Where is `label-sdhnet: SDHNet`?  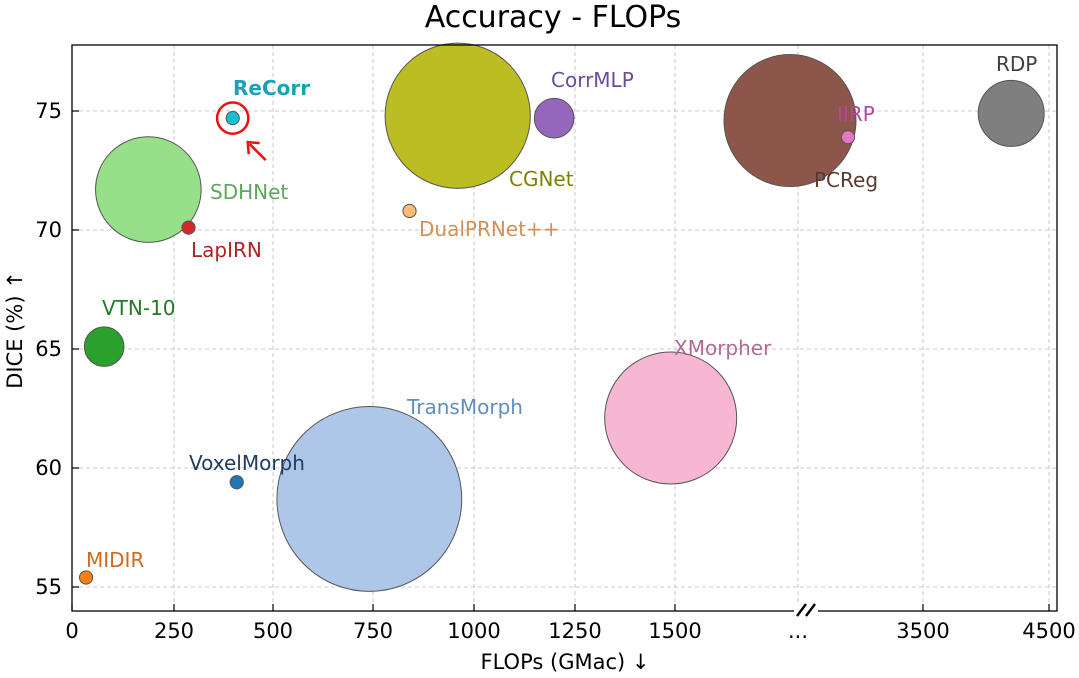
label-sdhnet: SDHNet is located at coordinates (249, 192).